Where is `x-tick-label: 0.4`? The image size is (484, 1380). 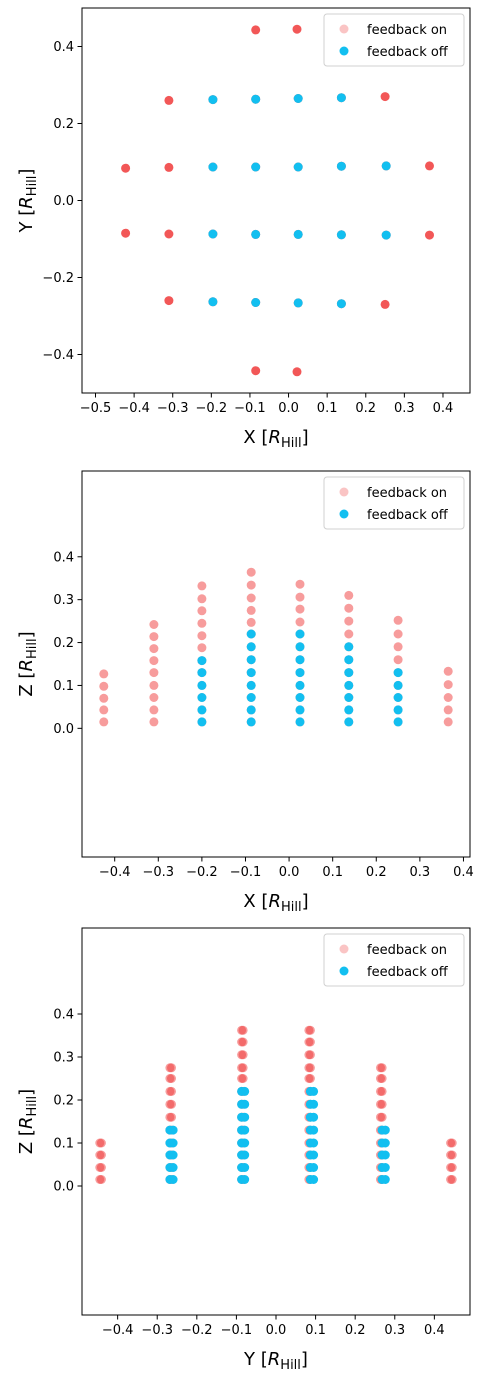 x-tick-label: 0.4 is located at coordinates (463, 872).